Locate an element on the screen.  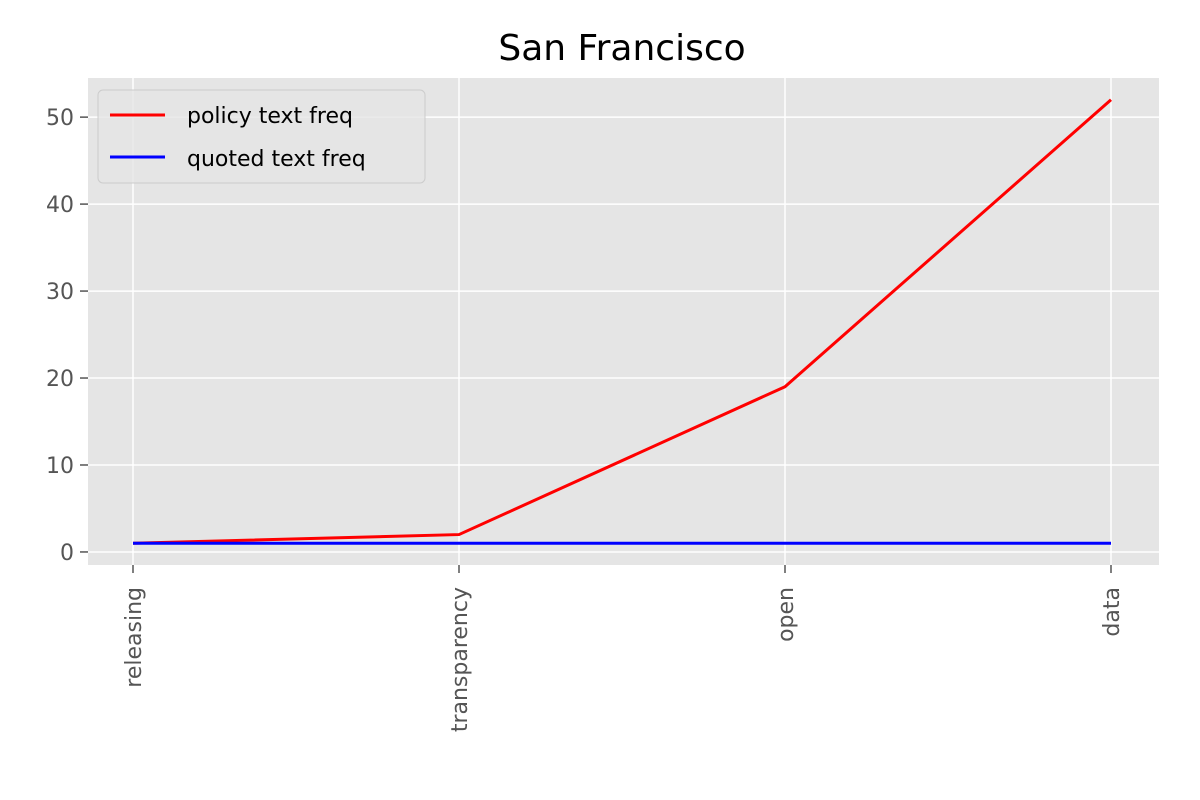
y-tick-label: 0 is located at coordinates (67, 553).